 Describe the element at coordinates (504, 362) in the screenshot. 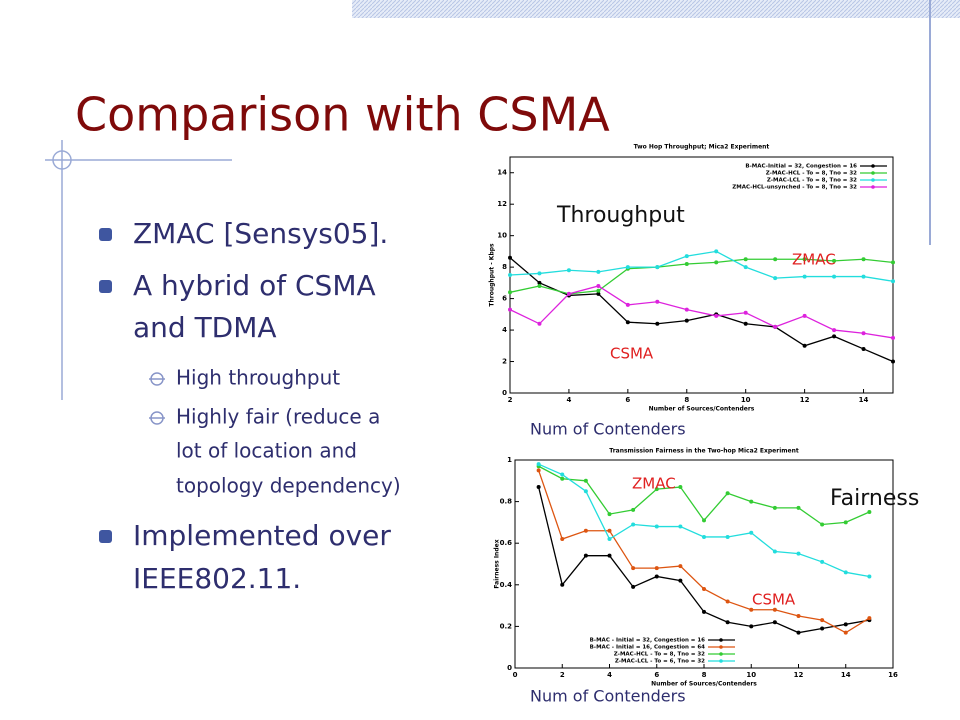

I see `y-tick-label: 2` at that location.